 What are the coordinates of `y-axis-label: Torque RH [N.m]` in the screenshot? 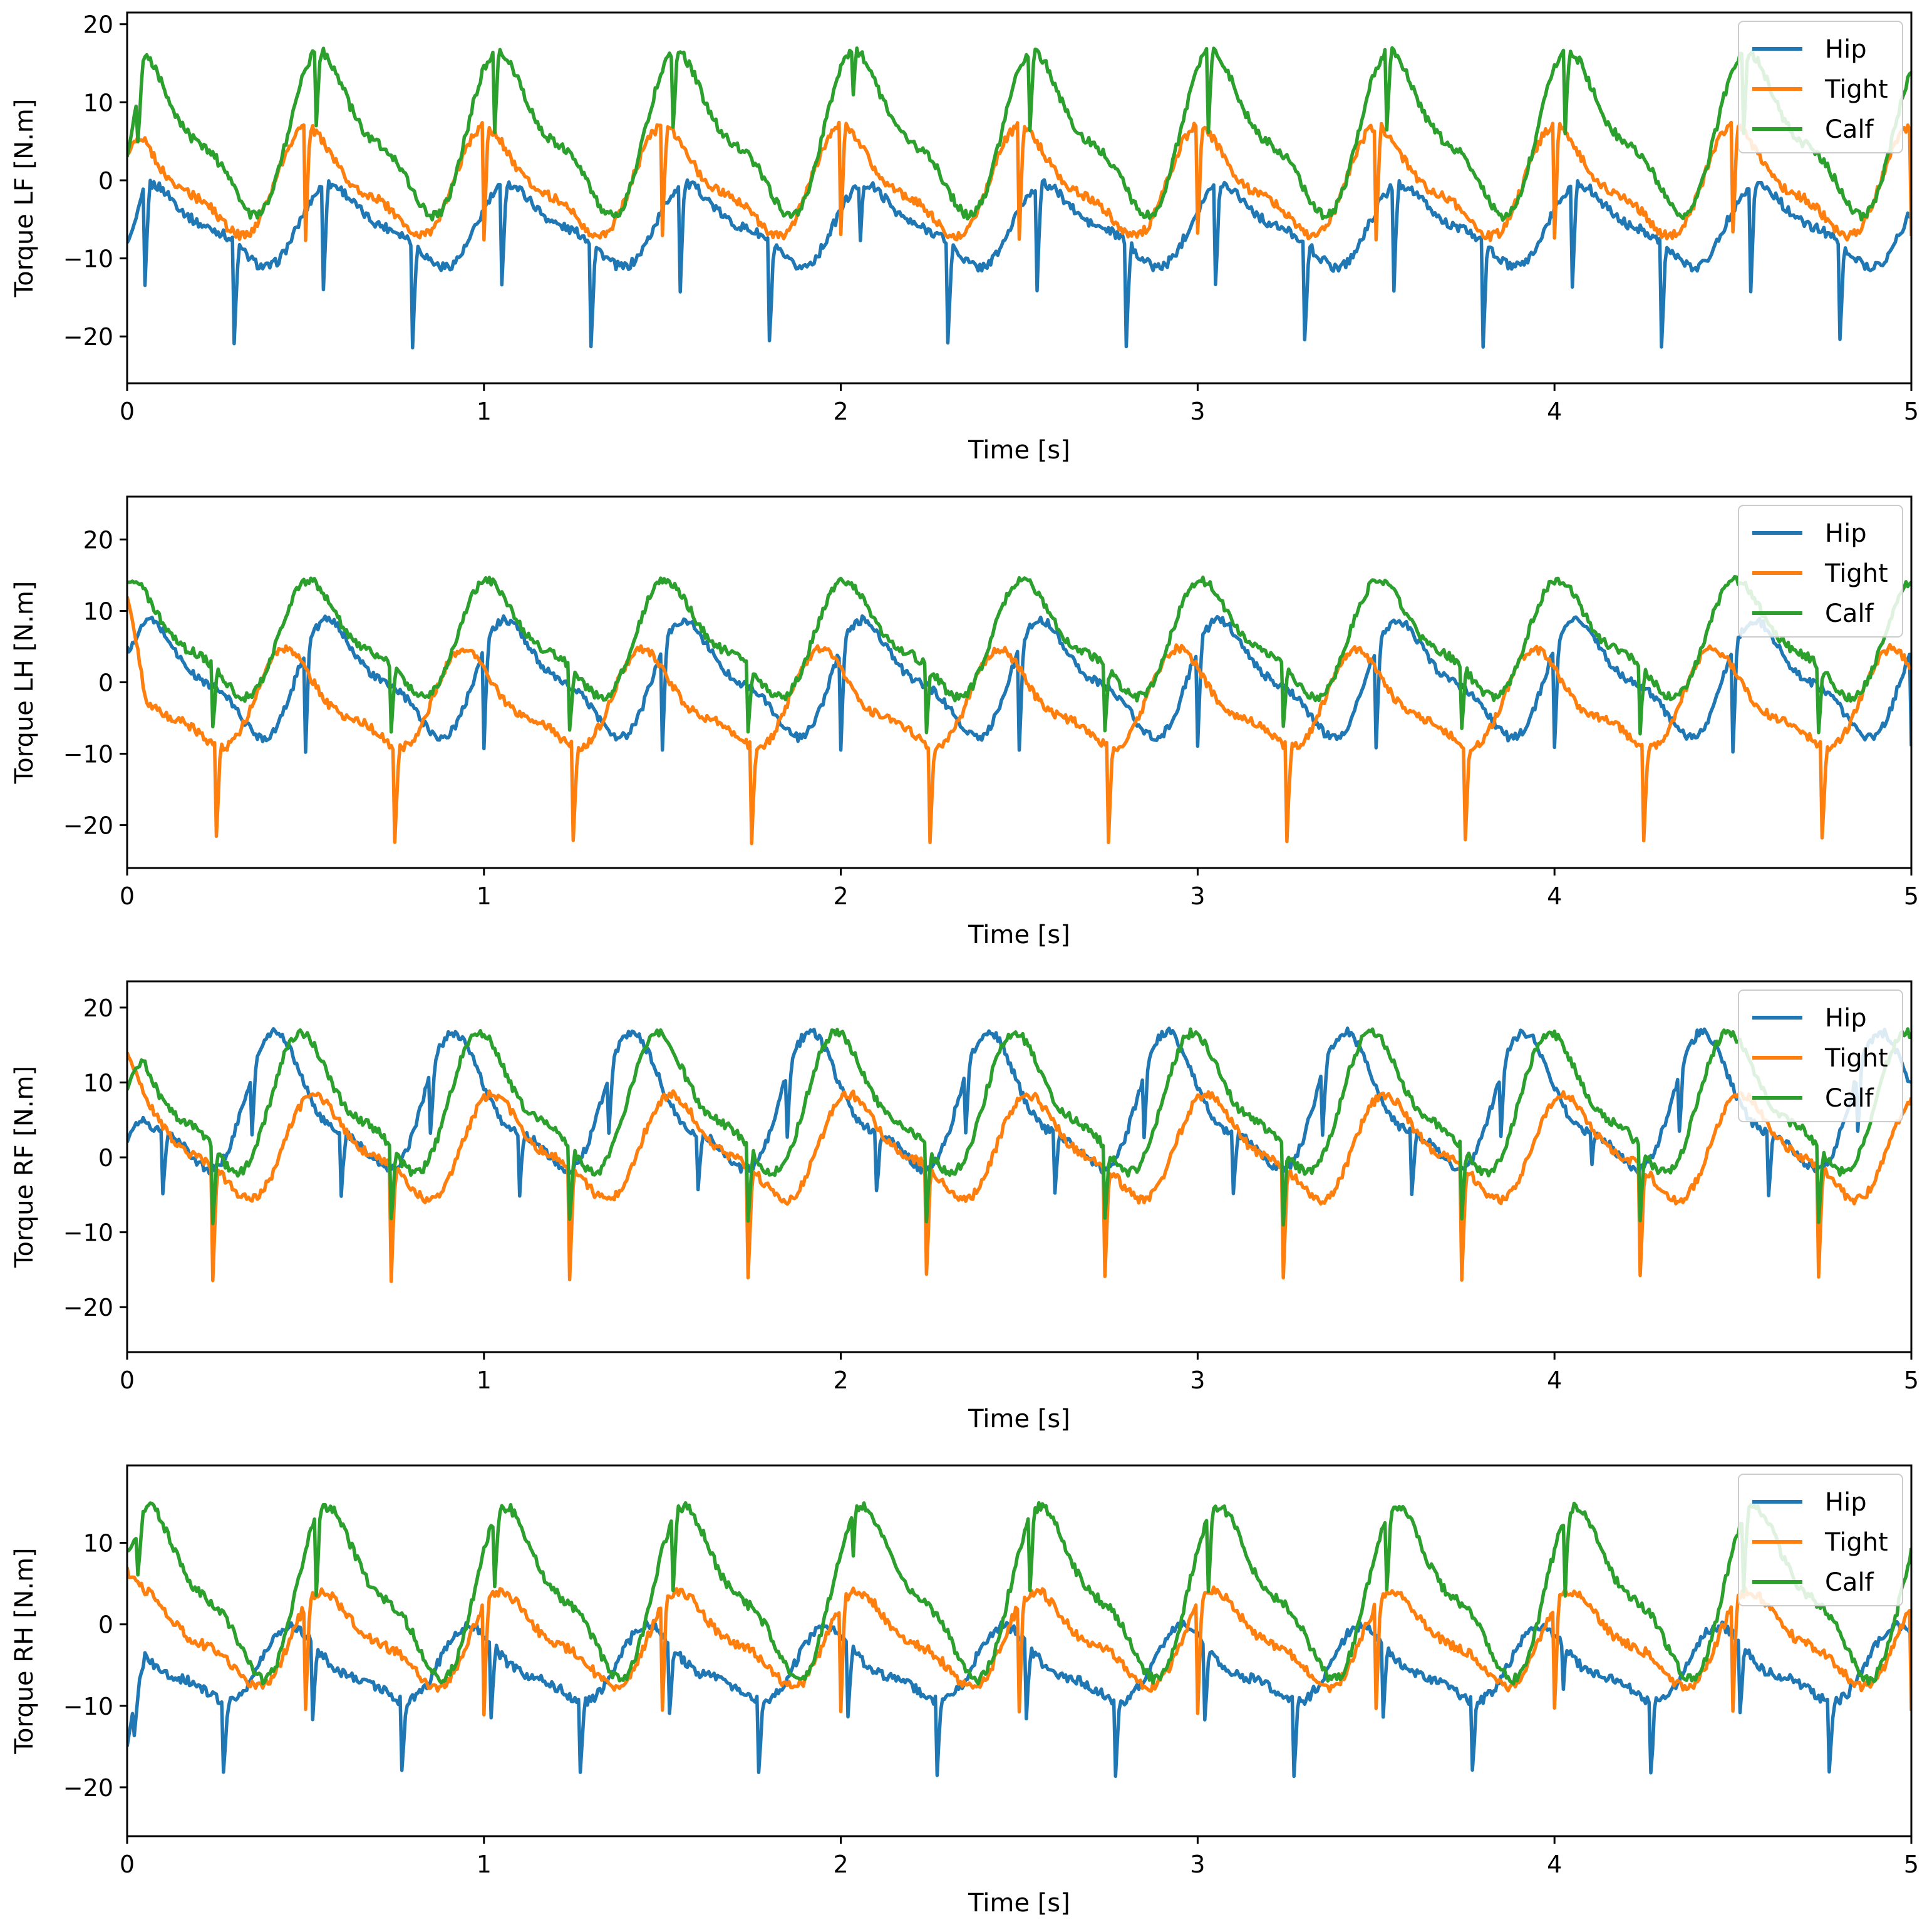 It's located at (24, 1650).